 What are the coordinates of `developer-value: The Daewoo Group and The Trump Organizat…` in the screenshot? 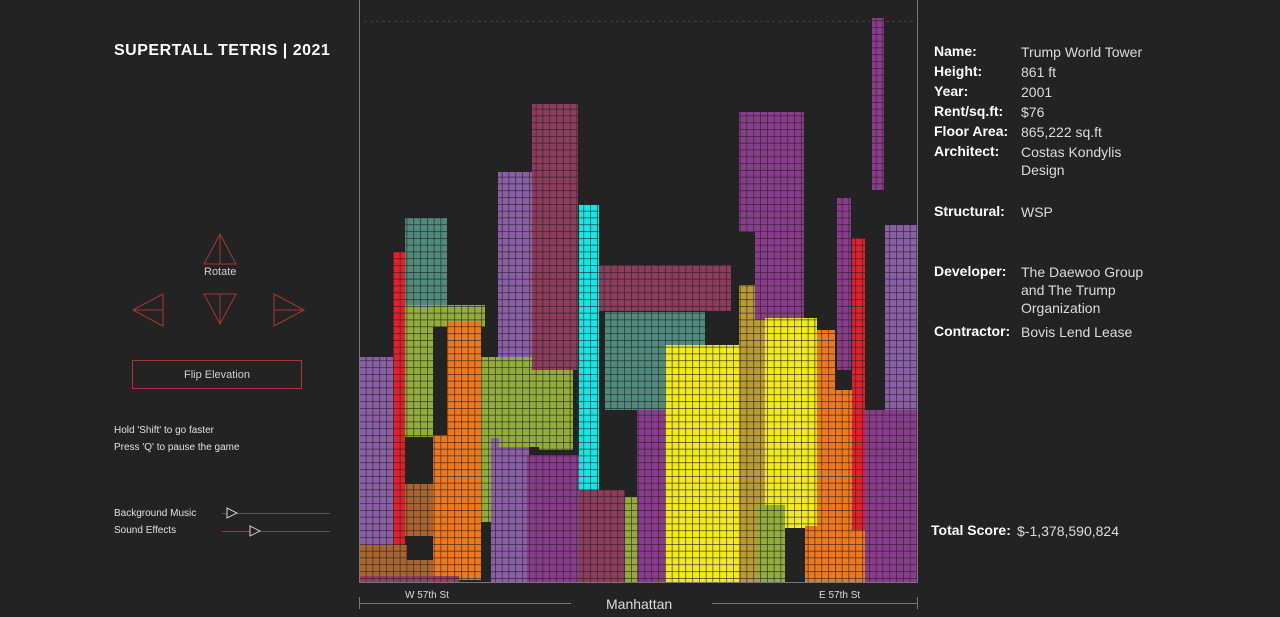 It's located at (1082, 290).